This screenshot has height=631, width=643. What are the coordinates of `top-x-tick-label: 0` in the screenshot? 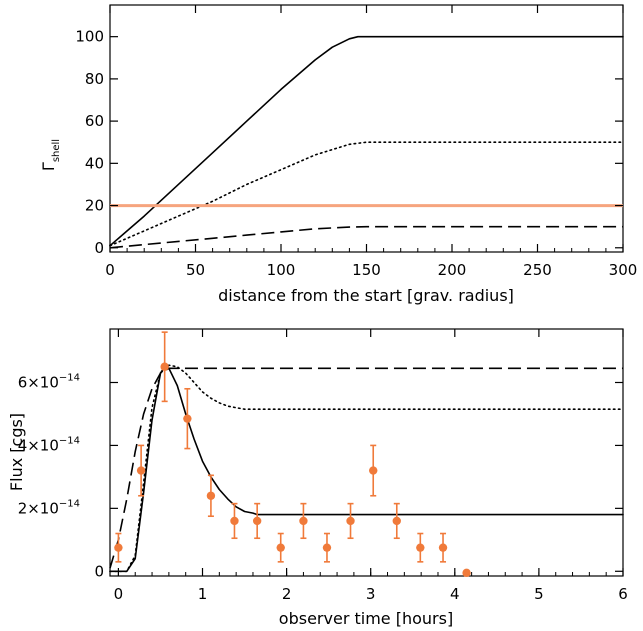 It's located at (110, 270).